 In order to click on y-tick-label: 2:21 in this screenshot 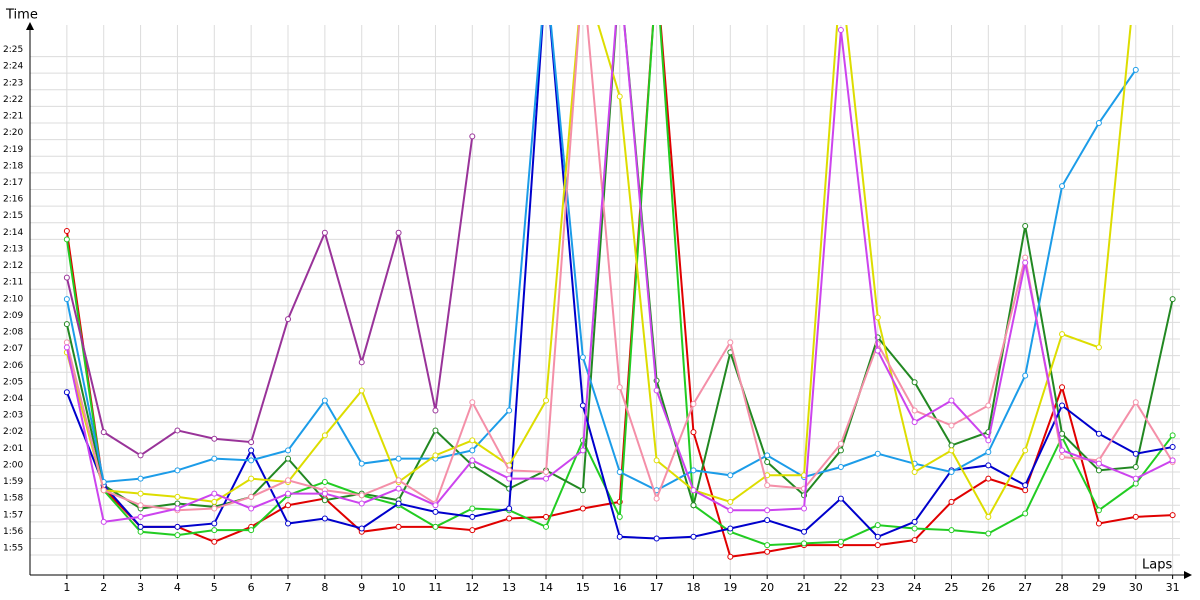, I will do `click(13, 117)`.